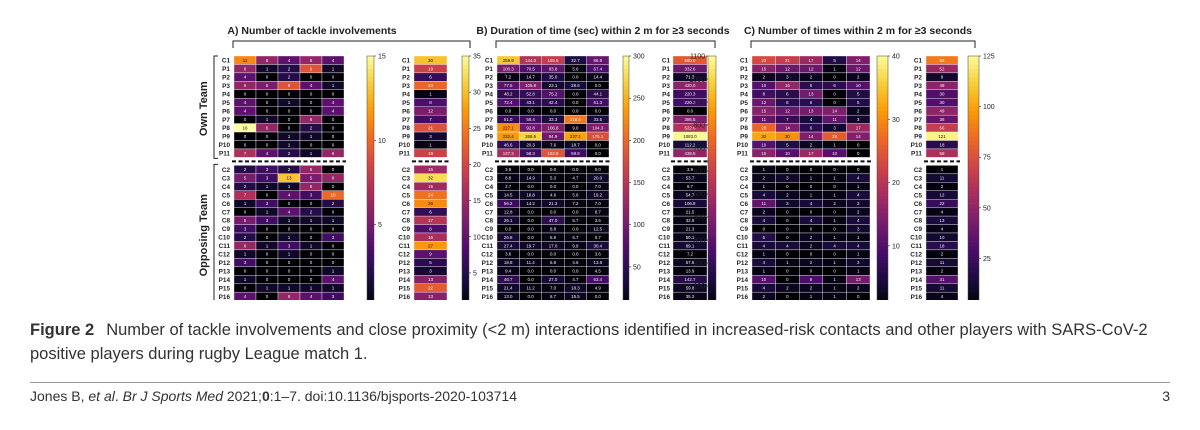 The height and width of the screenshot is (430, 1200). I want to click on panel-a-total-cell-label: 12, so click(431, 111).